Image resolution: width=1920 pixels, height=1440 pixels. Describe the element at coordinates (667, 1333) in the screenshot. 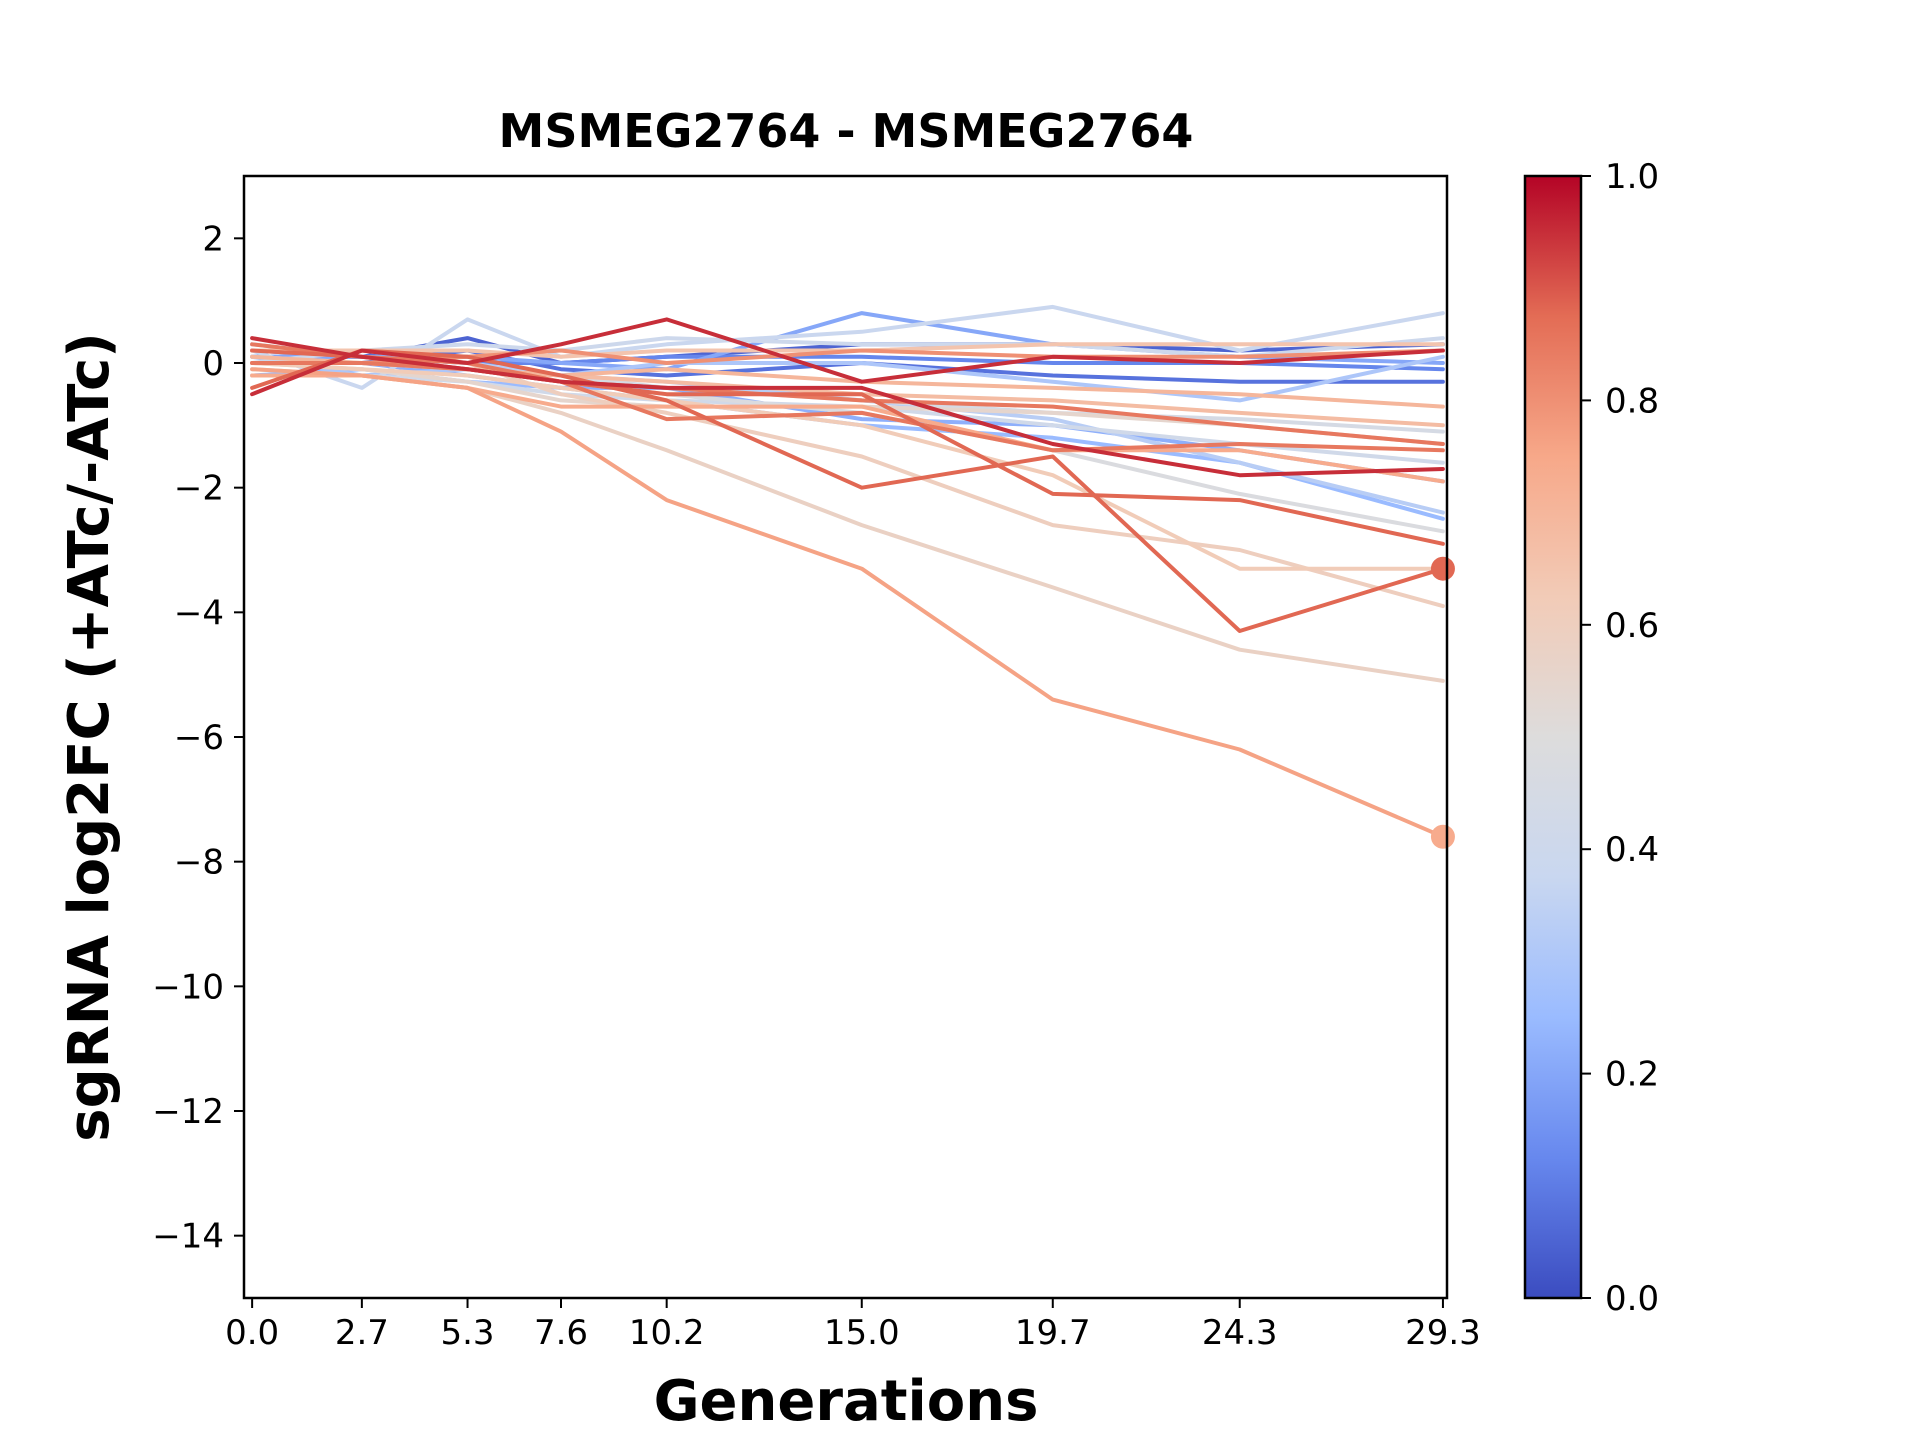

I see `x-tick-label: 10.2` at that location.